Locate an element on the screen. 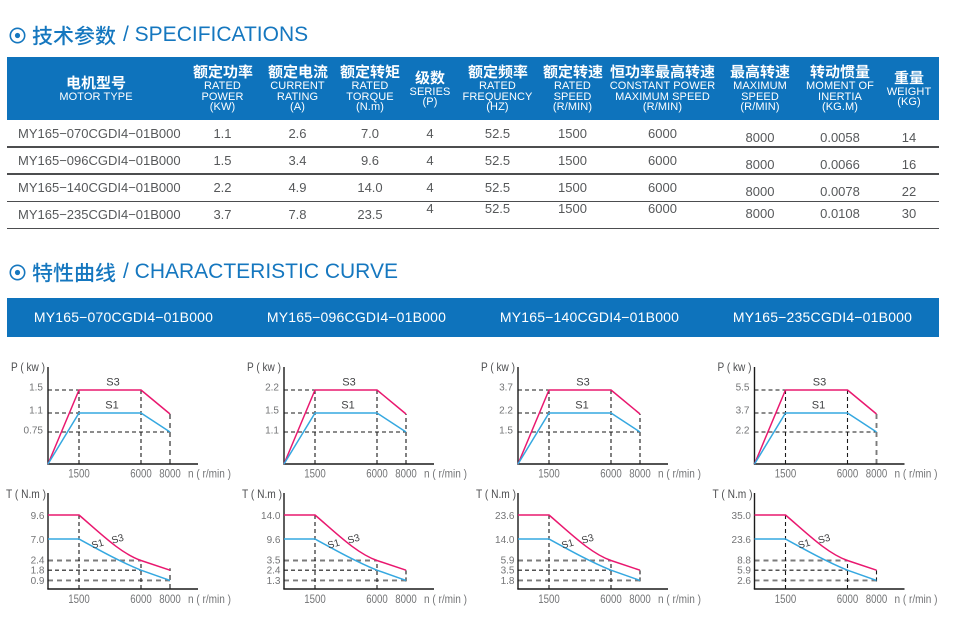 The image size is (956, 639). section-title-specifications: / SPECIFICATIONS is located at coordinates (158, 35).